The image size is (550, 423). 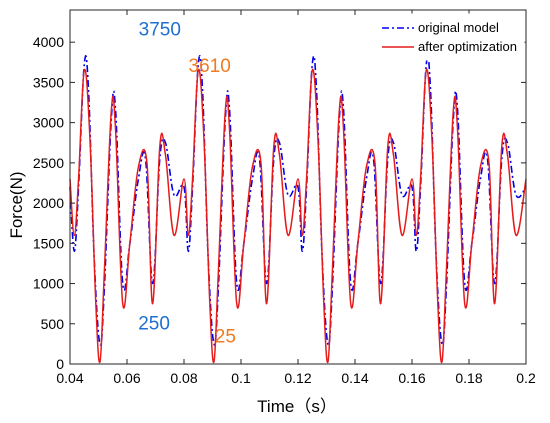 What do you see at coordinates (48, 163) in the screenshot?
I see `y-tick-label: 2500` at bounding box center [48, 163].